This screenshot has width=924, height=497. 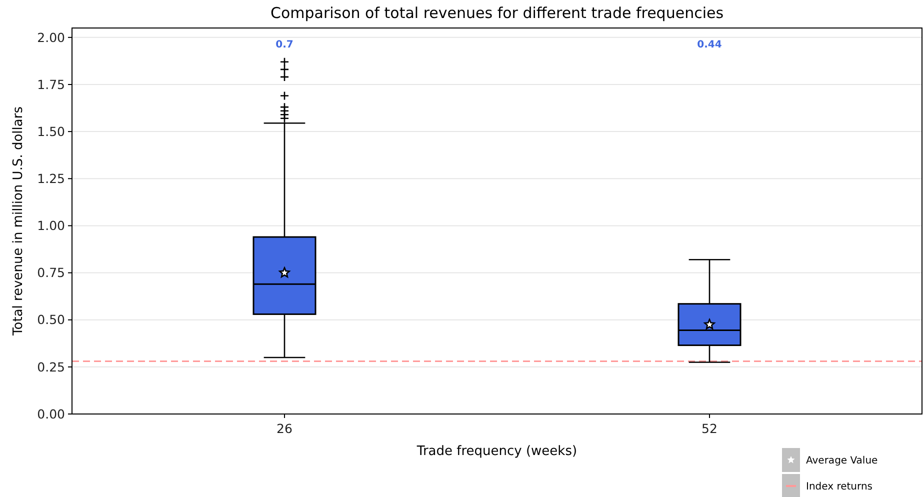 What do you see at coordinates (842, 461) in the screenshot?
I see `text: Average Value` at bounding box center [842, 461].